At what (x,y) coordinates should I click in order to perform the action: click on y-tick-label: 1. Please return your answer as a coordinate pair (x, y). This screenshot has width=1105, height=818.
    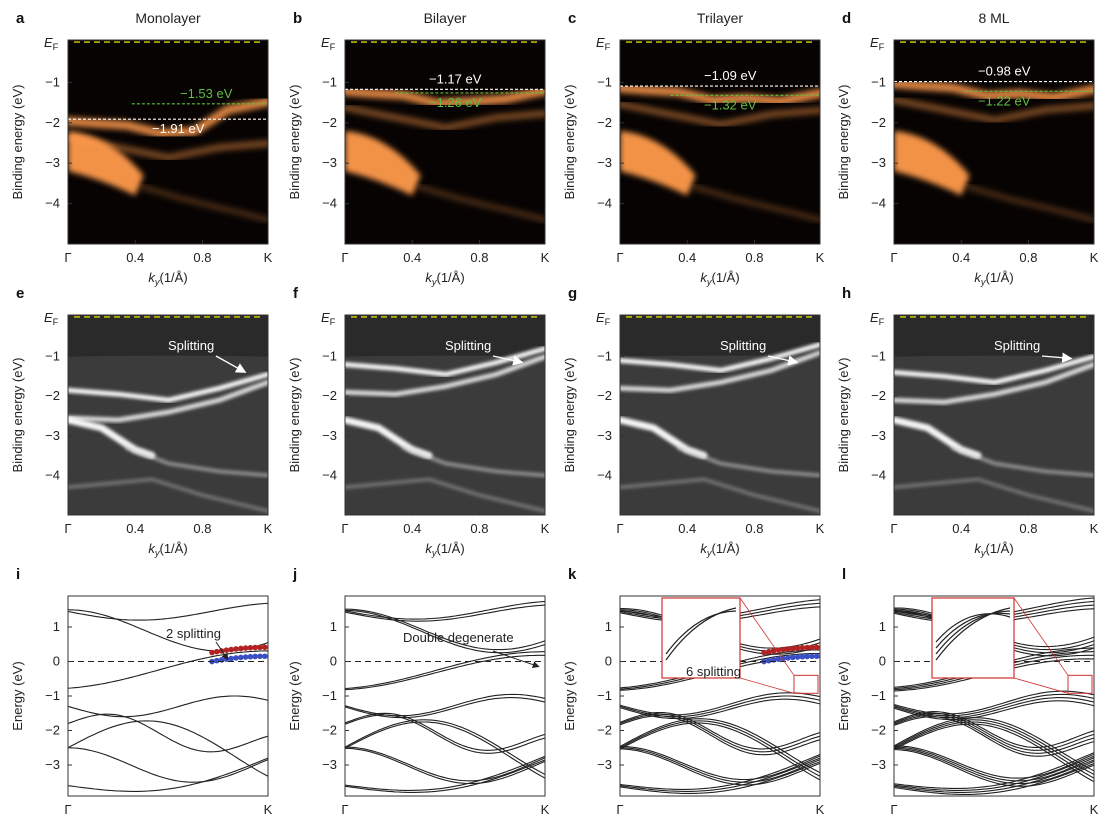
    Looking at the image, I should click on (56, 626).